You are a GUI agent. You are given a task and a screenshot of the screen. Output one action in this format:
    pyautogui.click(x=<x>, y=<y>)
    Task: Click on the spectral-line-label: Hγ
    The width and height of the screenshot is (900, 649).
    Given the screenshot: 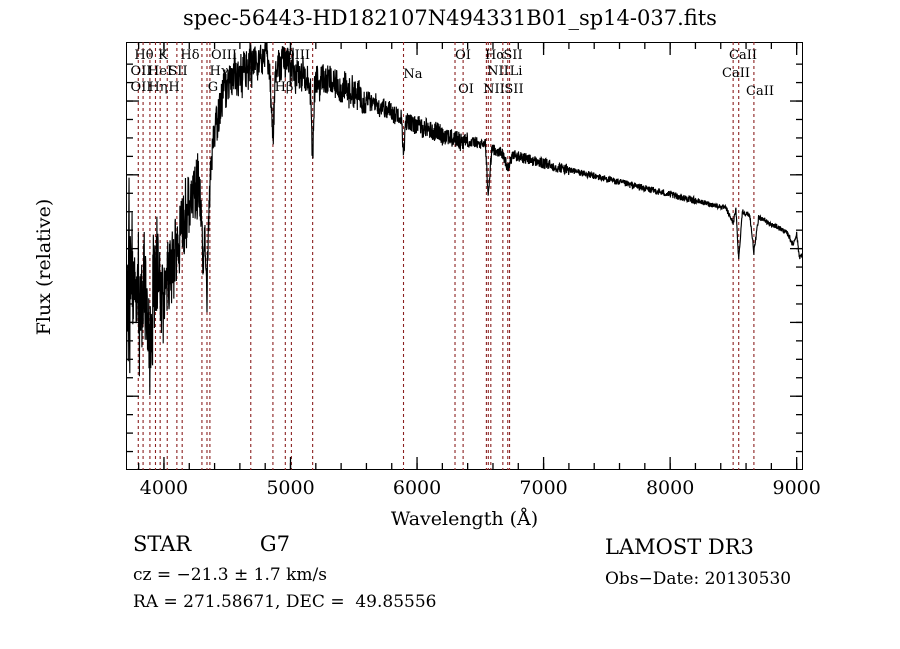 What is the action you would take?
    pyautogui.click(x=219, y=71)
    